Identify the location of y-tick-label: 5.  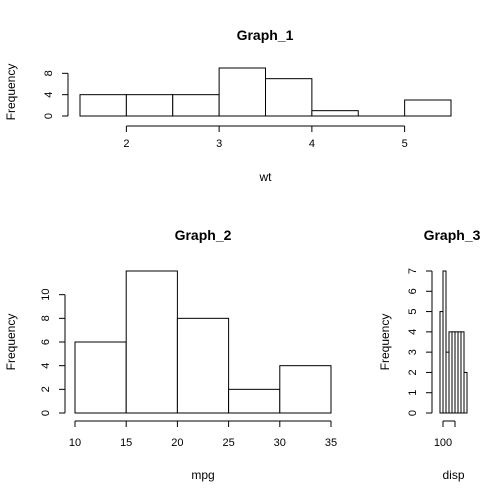
(413, 312).